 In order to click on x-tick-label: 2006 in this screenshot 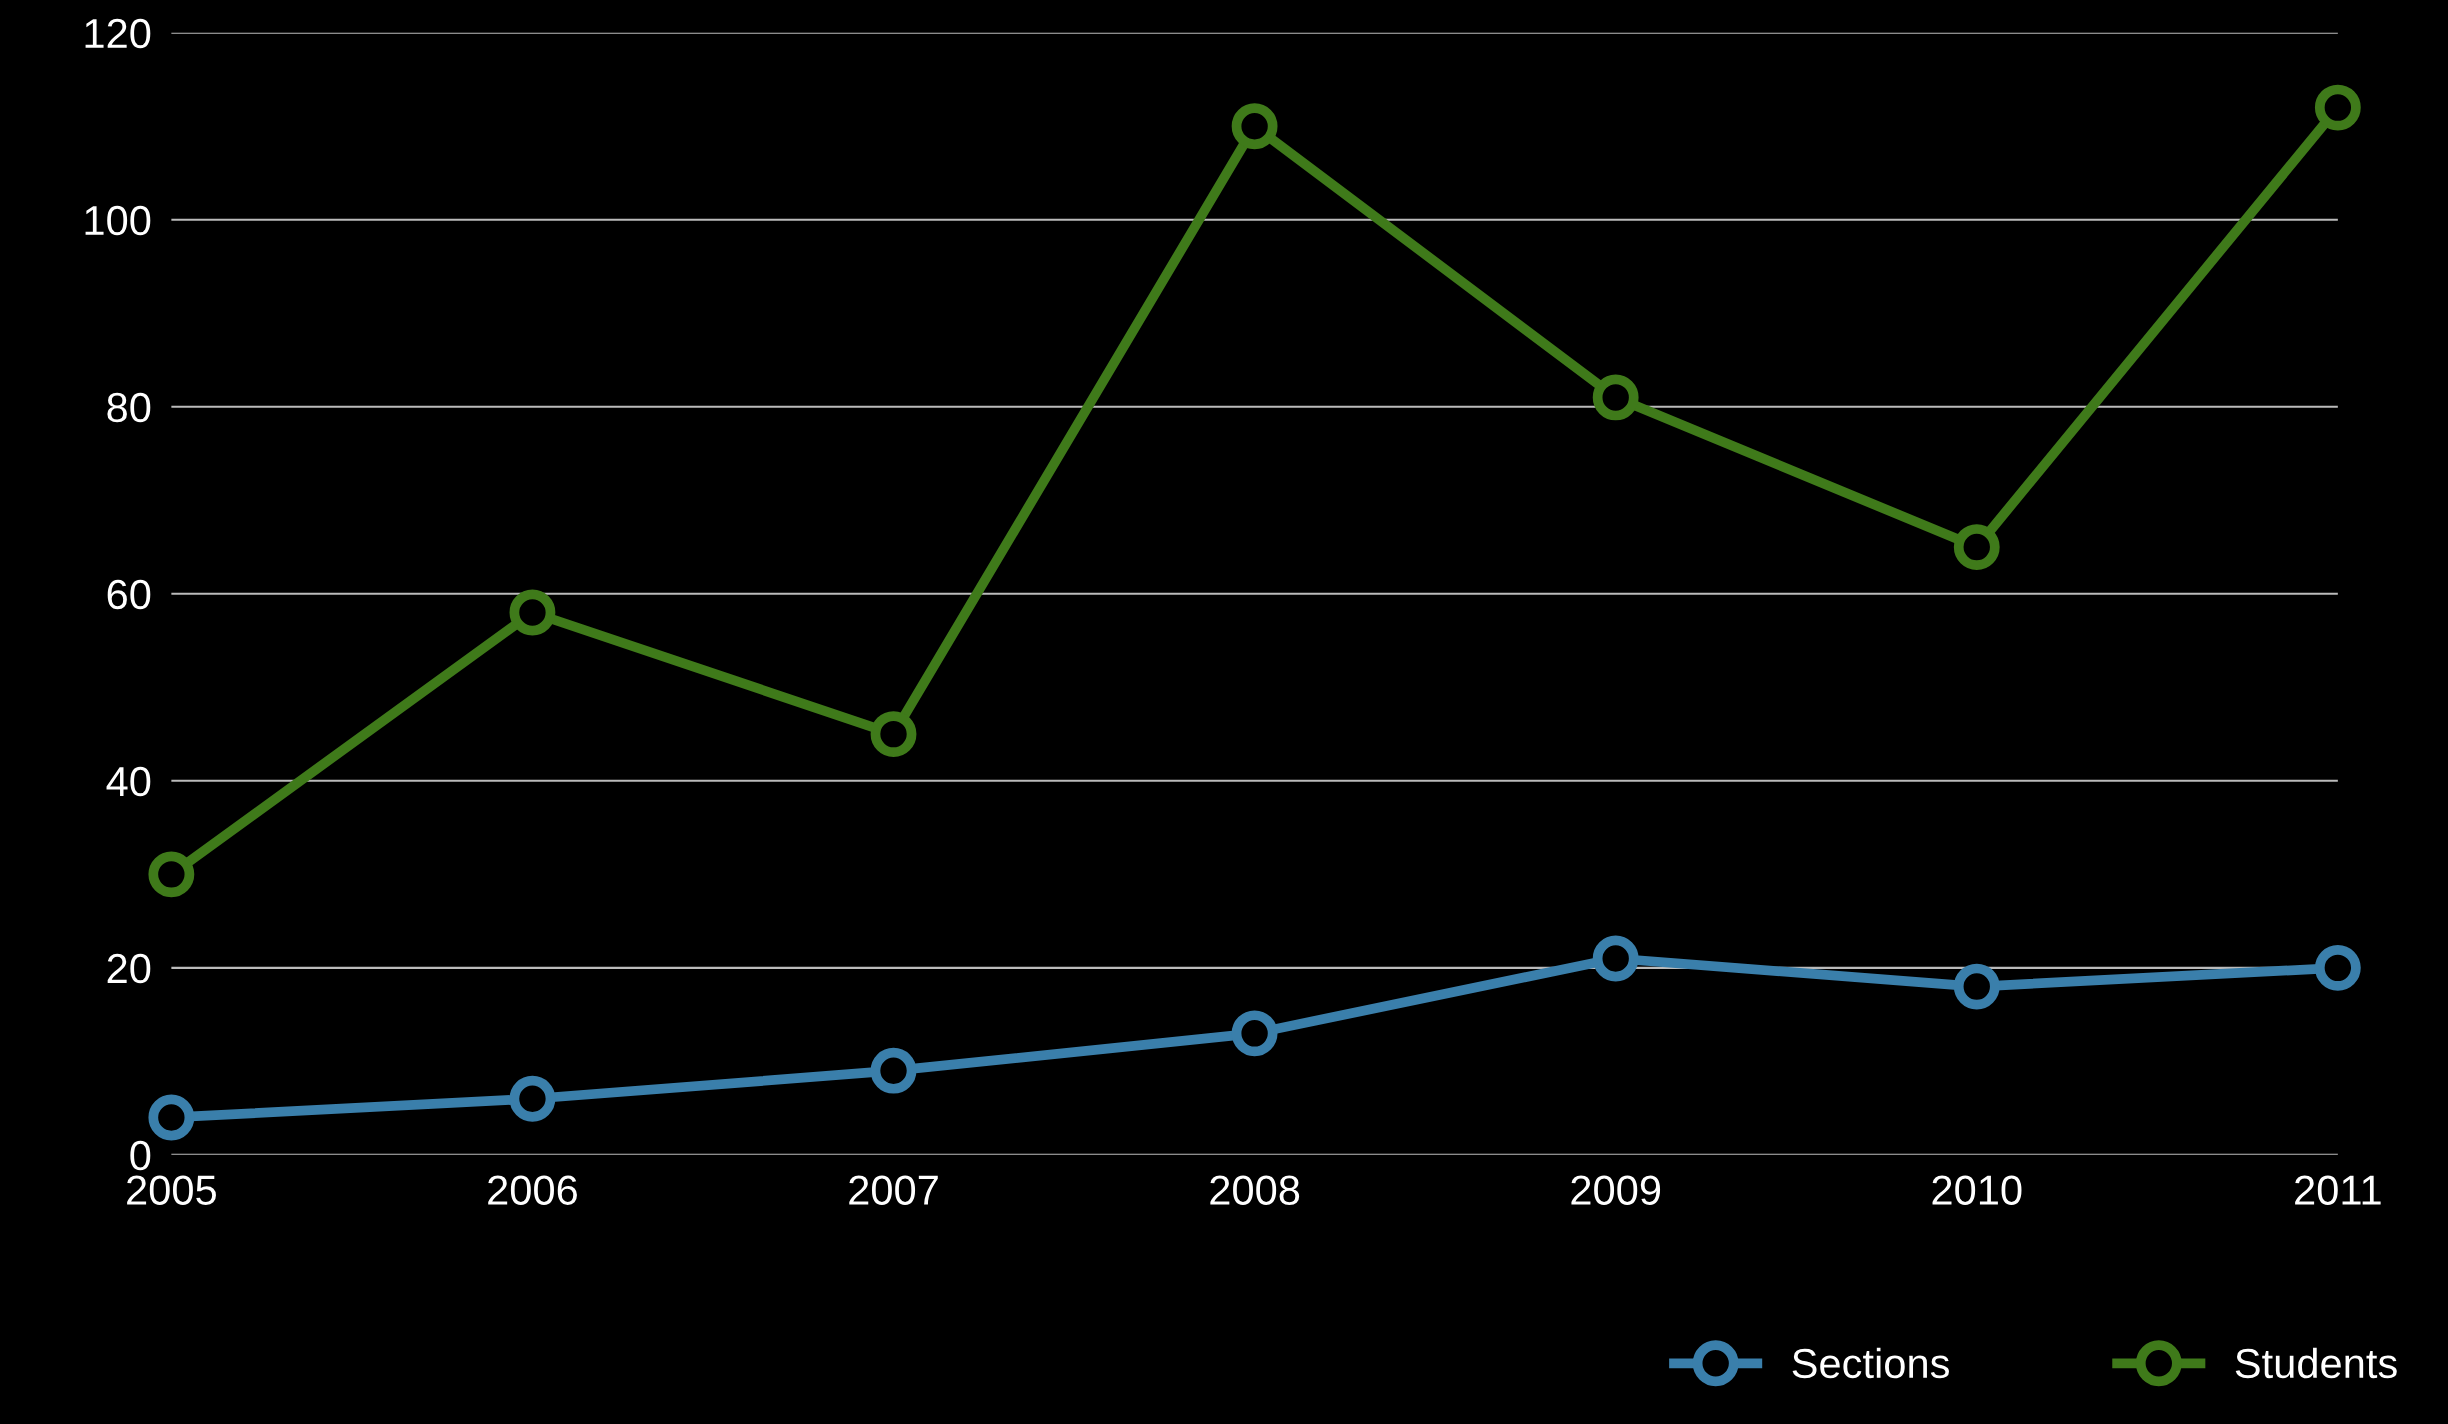, I will do `click(532, 1190)`.